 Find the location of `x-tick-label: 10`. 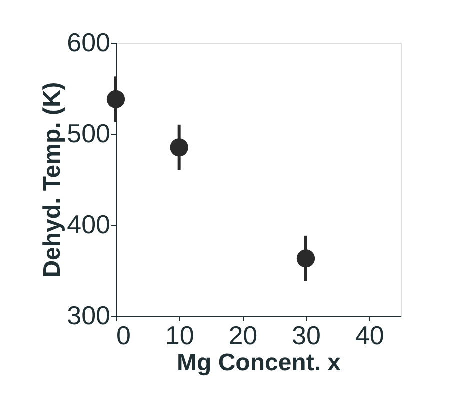

x-tick-label: 10 is located at coordinates (179, 335).